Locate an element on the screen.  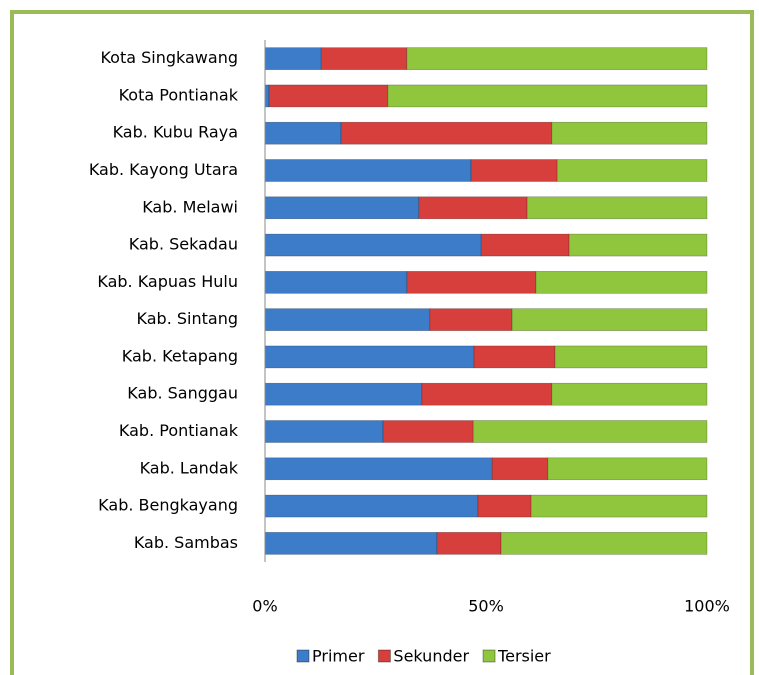
y-tick-label: Kab. Sambas is located at coordinates (186, 542).